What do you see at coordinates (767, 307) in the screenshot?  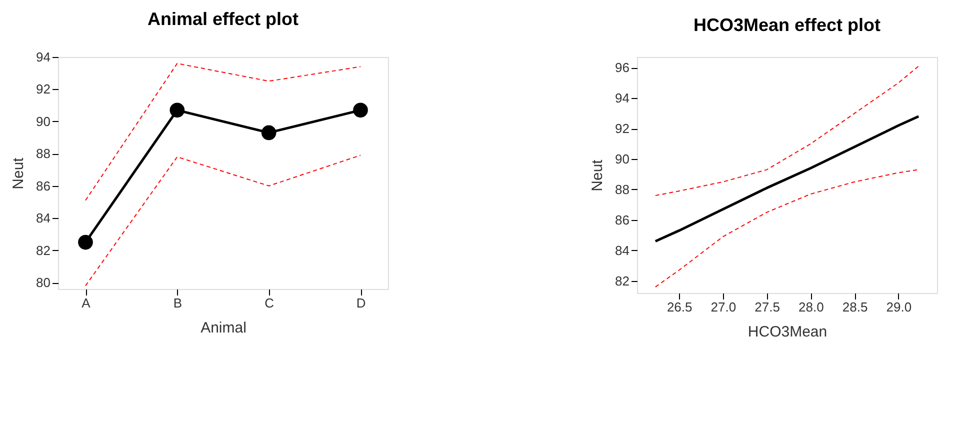 I see `x-tick-label: 27.5` at bounding box center [767, 307].